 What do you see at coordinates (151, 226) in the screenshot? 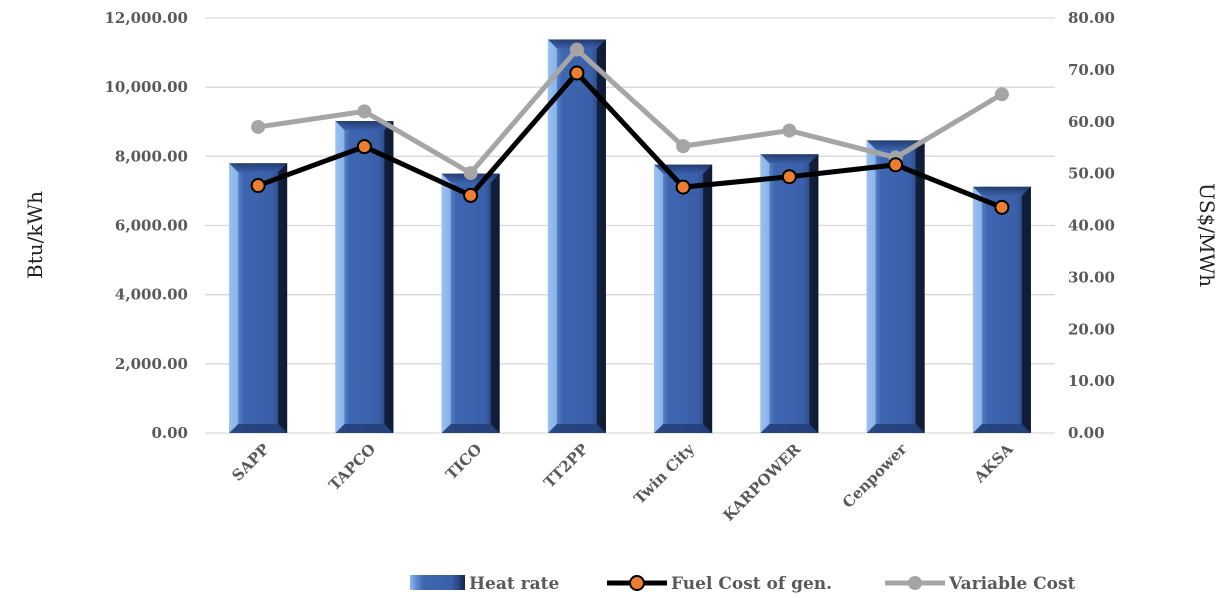
I see `y-tick-label: 6,000.00` at bounding box center [151, 226].